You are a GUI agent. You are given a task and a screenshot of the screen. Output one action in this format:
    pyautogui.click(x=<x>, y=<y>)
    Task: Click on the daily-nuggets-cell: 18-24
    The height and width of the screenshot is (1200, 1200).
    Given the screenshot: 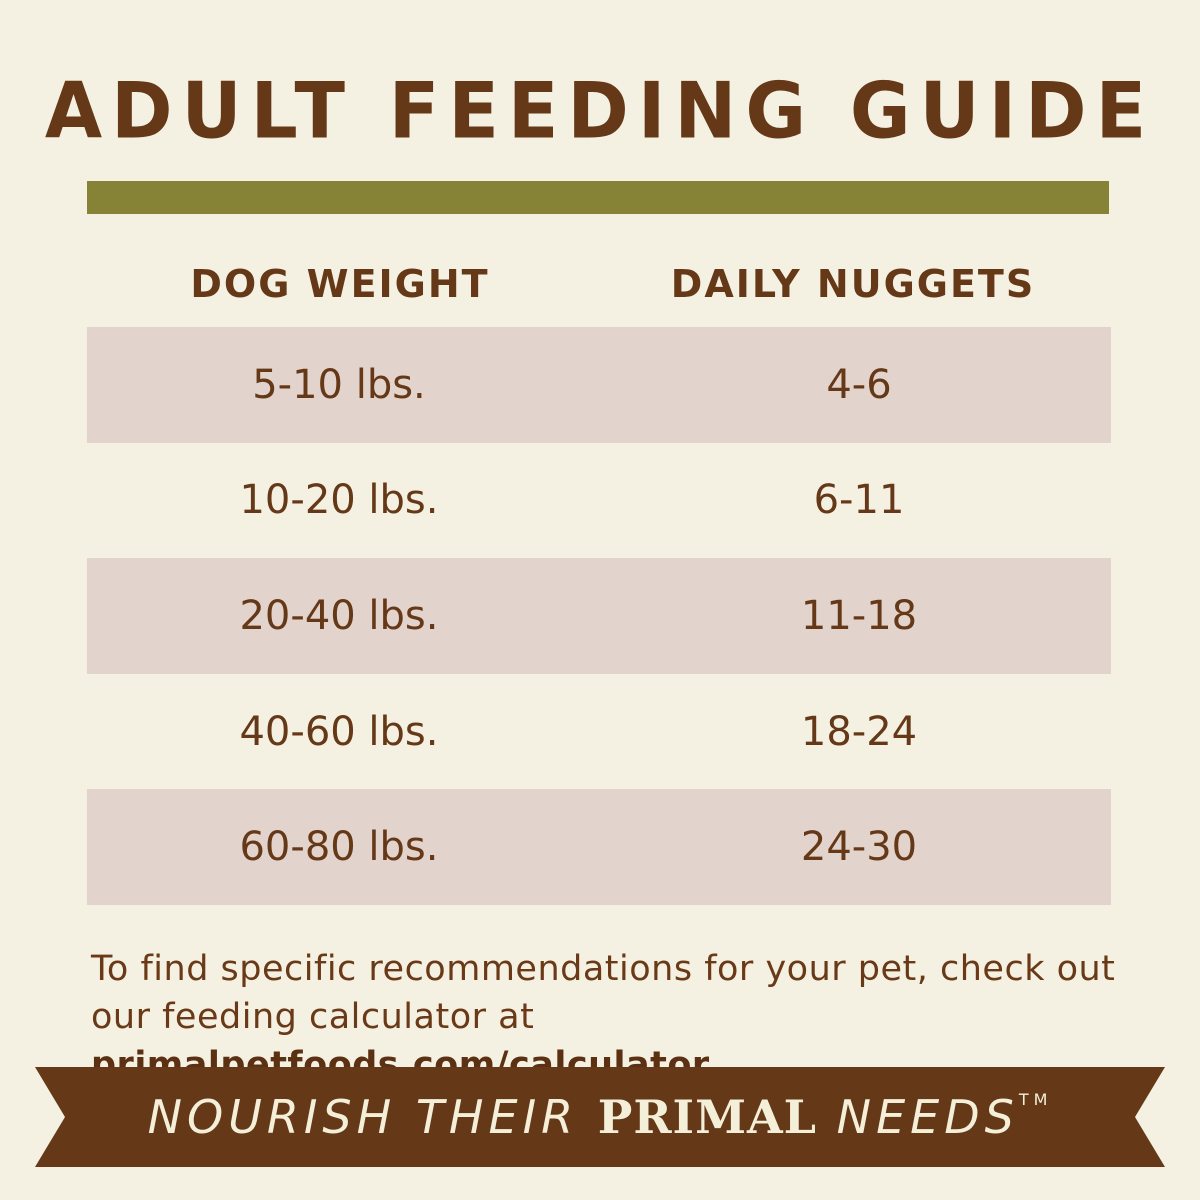 What is the action you would take?
    pyautogui.click(x=859, y=731)
    